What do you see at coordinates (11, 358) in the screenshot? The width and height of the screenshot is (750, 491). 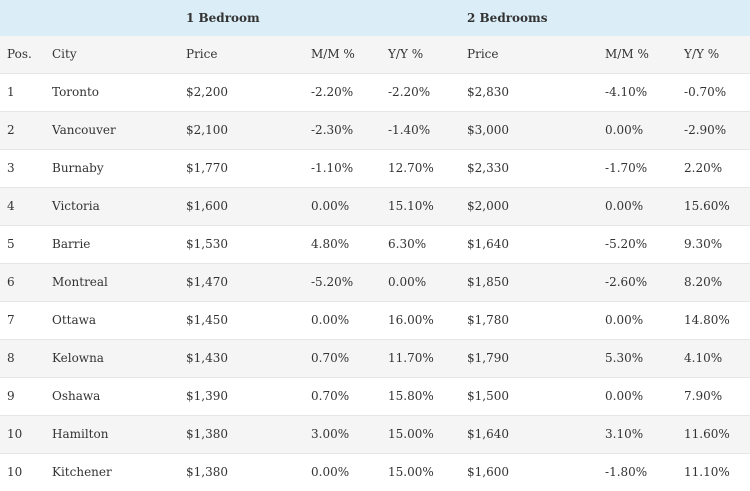 I see `pos-cell: 8` at bounding box center [11, 358].